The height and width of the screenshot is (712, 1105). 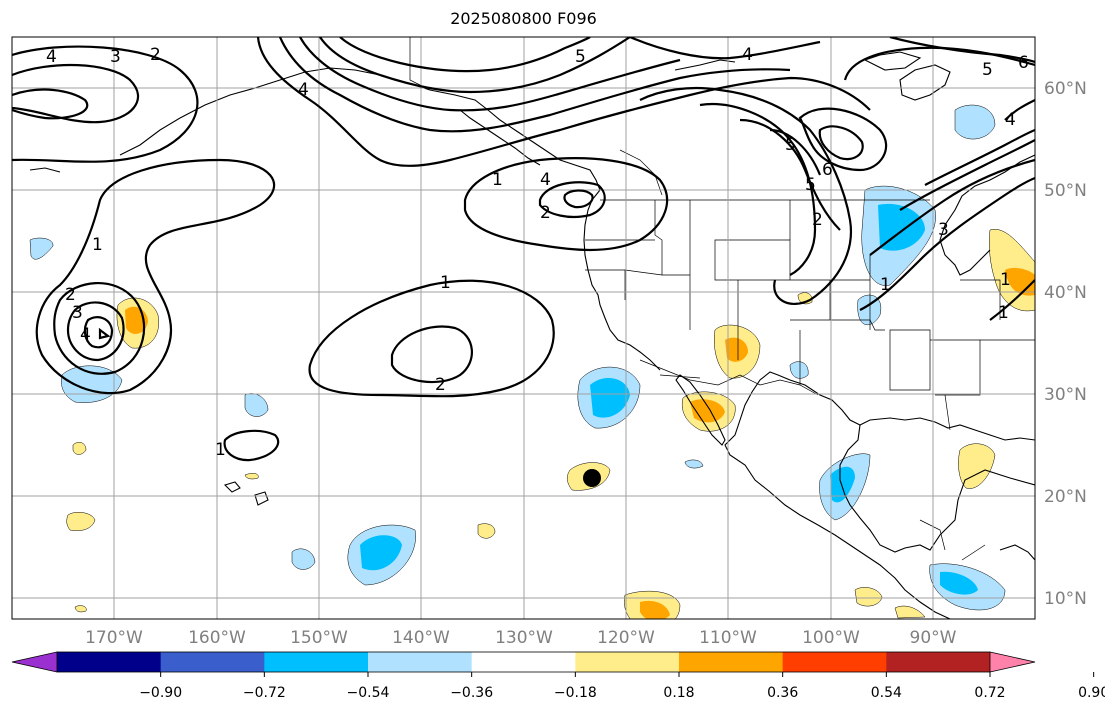 I want to click on lon-tick-label: 90°W, so click(x=933, y=638).